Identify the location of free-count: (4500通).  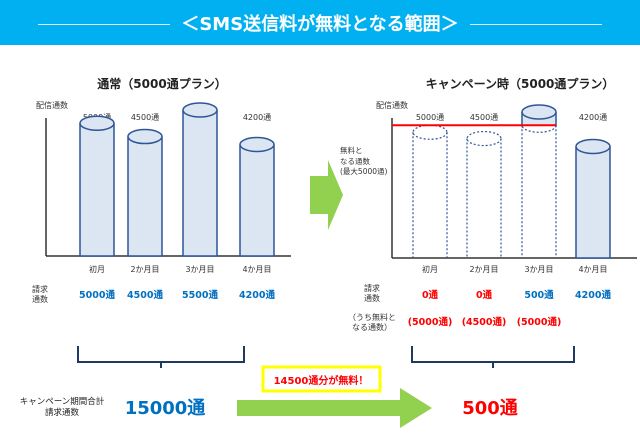
(484, 322).